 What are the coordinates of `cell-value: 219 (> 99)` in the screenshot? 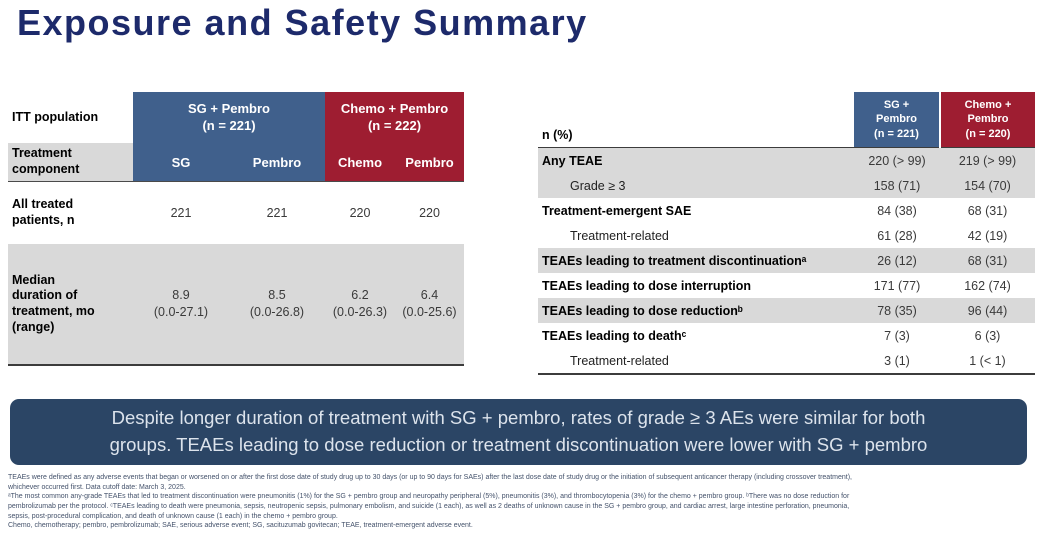 It's located at (987, 160).